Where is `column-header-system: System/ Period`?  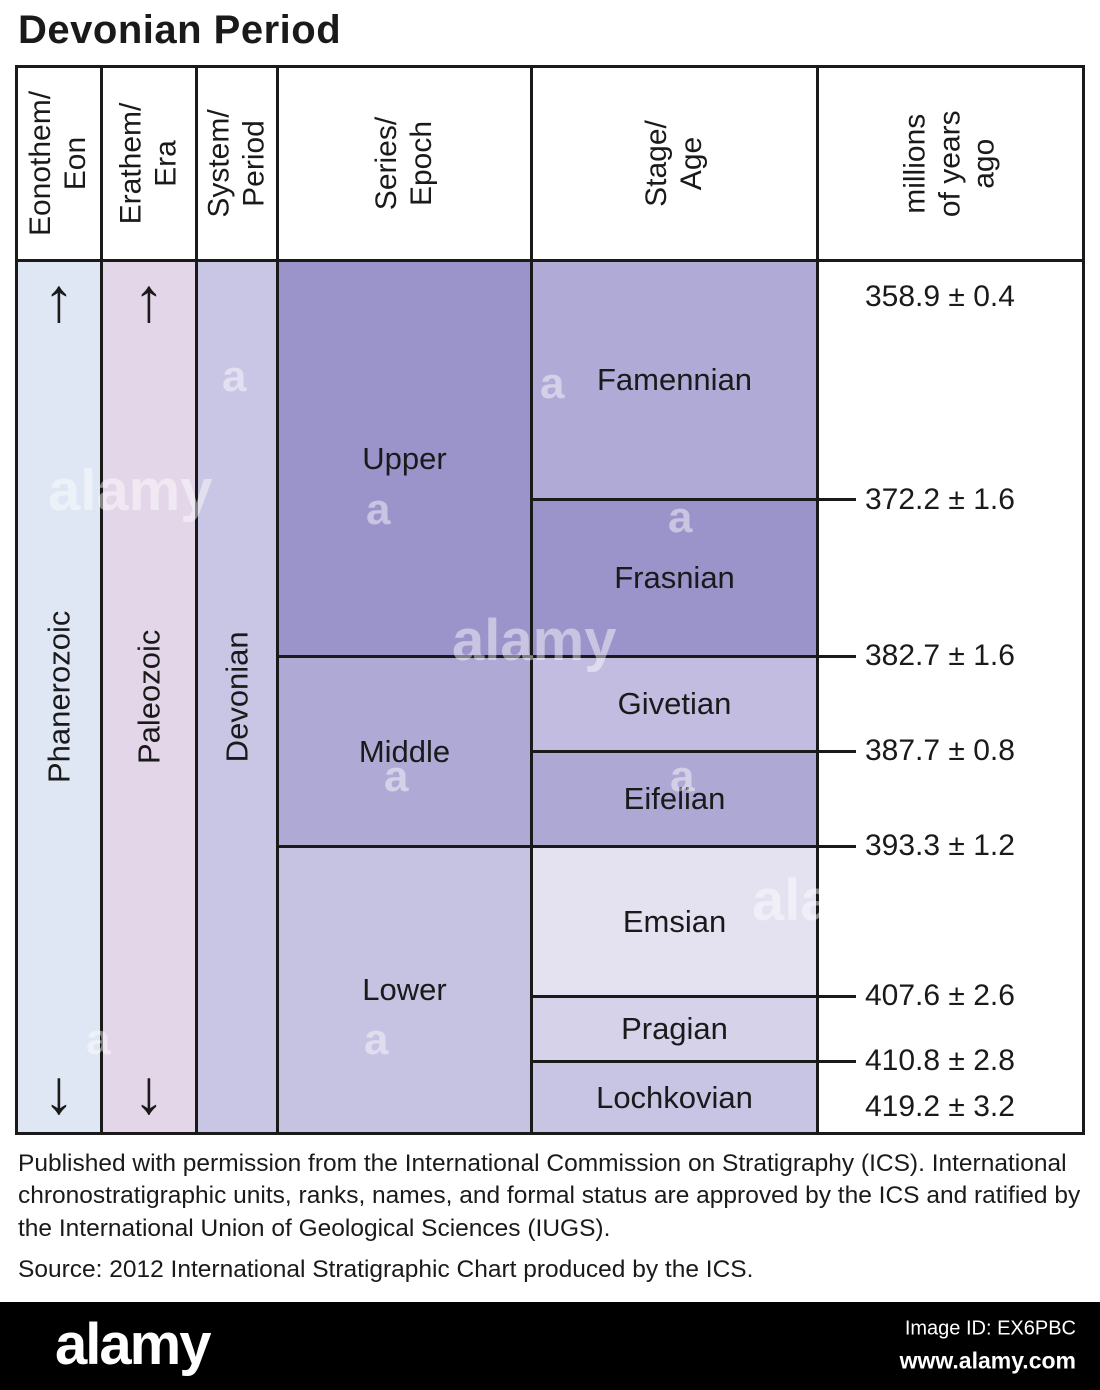 column-header-system: System/ Period is located at coordinates (237, 163).